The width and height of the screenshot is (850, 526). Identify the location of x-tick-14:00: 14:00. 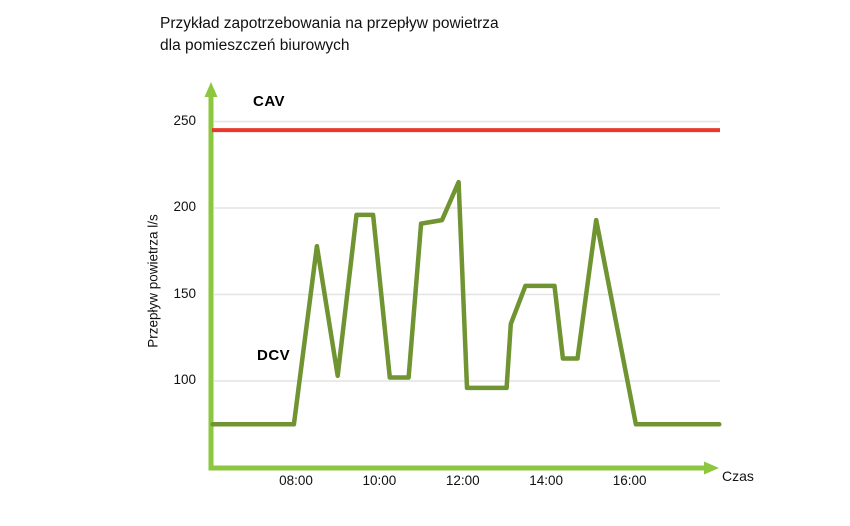
(546, 480).